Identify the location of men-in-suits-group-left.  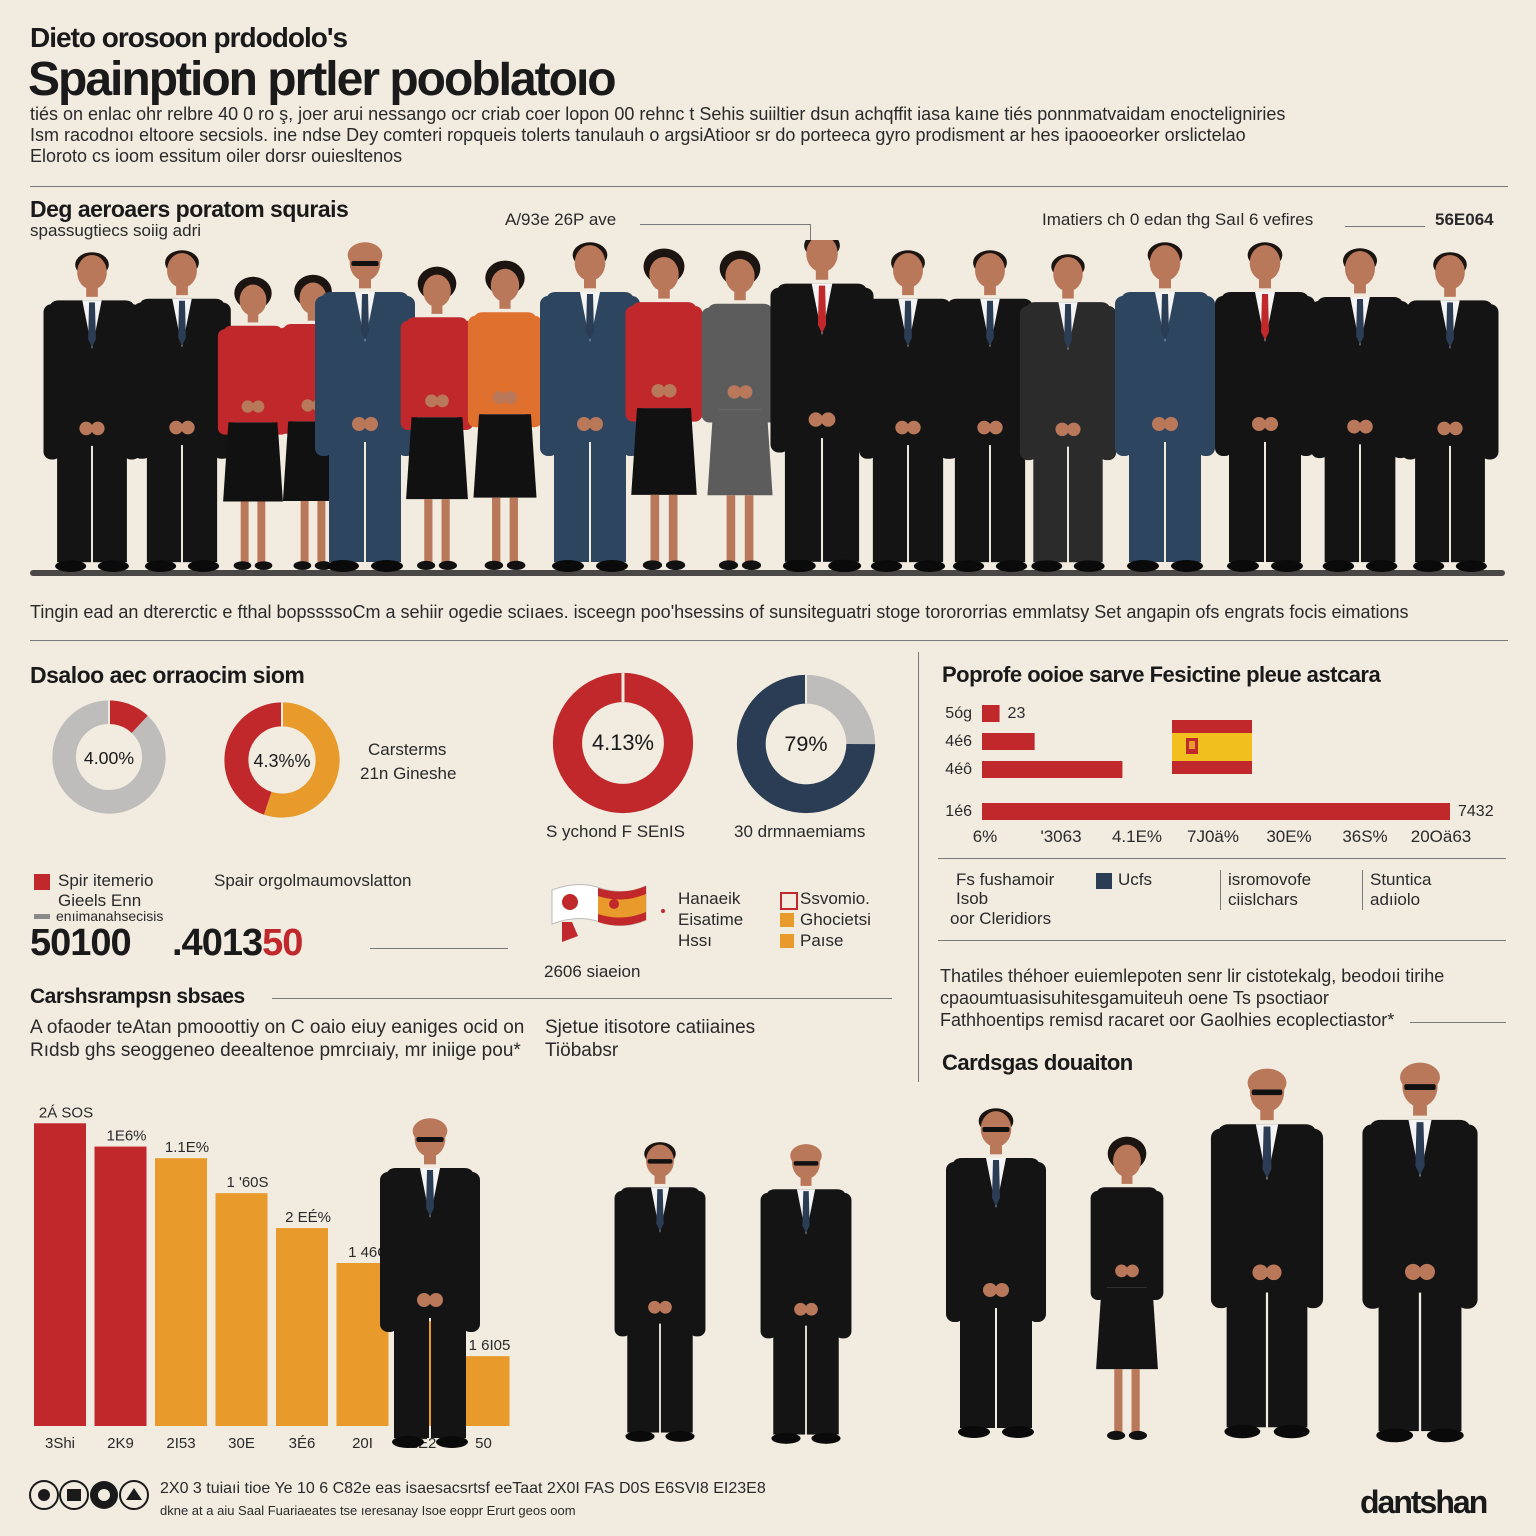
(616, 1283).